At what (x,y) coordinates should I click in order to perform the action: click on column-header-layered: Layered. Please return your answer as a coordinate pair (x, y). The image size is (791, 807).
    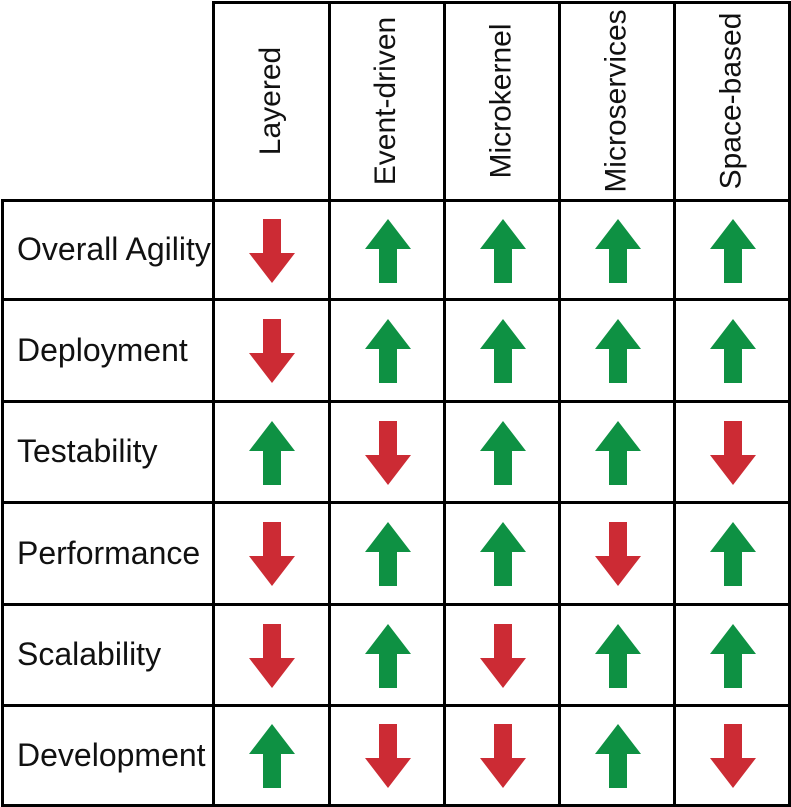
    Looking at the image, I should click on (271, 100).